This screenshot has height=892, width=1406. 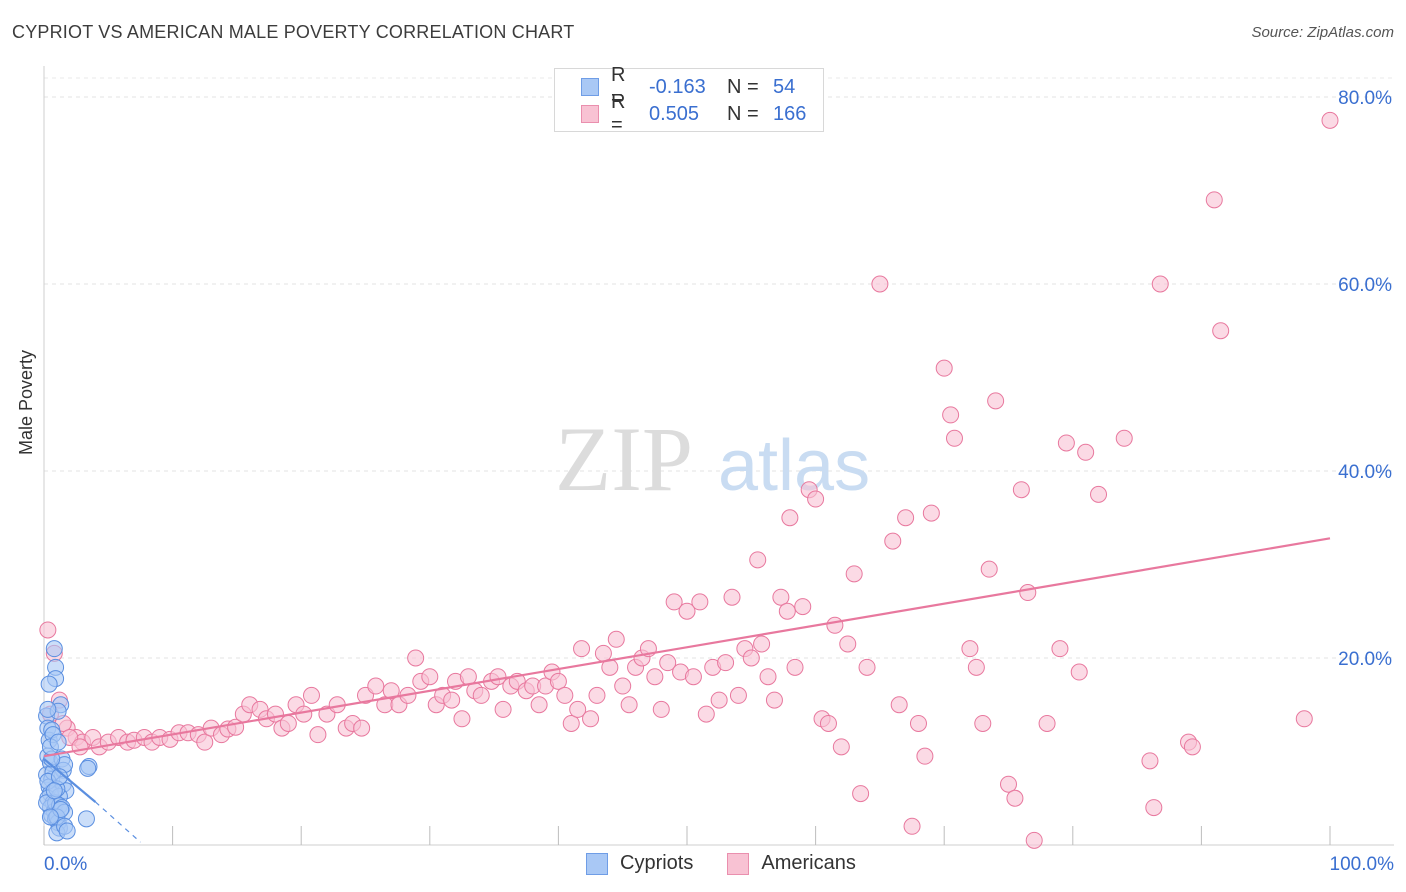 What do you see at coordinates (784, 86) in the screenshot?
I see `legend-n-value: 54` at bounding box center [784, 86].